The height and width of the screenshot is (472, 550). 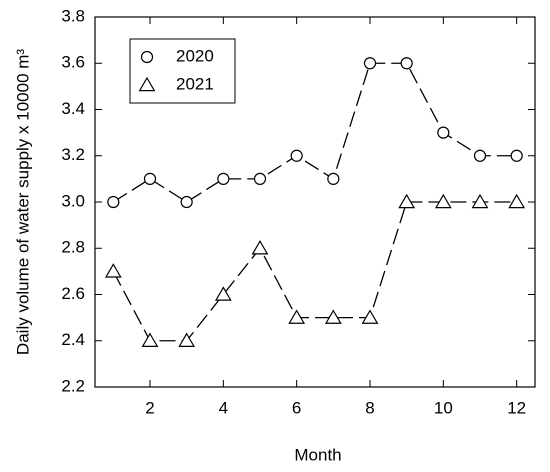 I want to click on y-tick-label: 3.8, so click(x=73, y=15).